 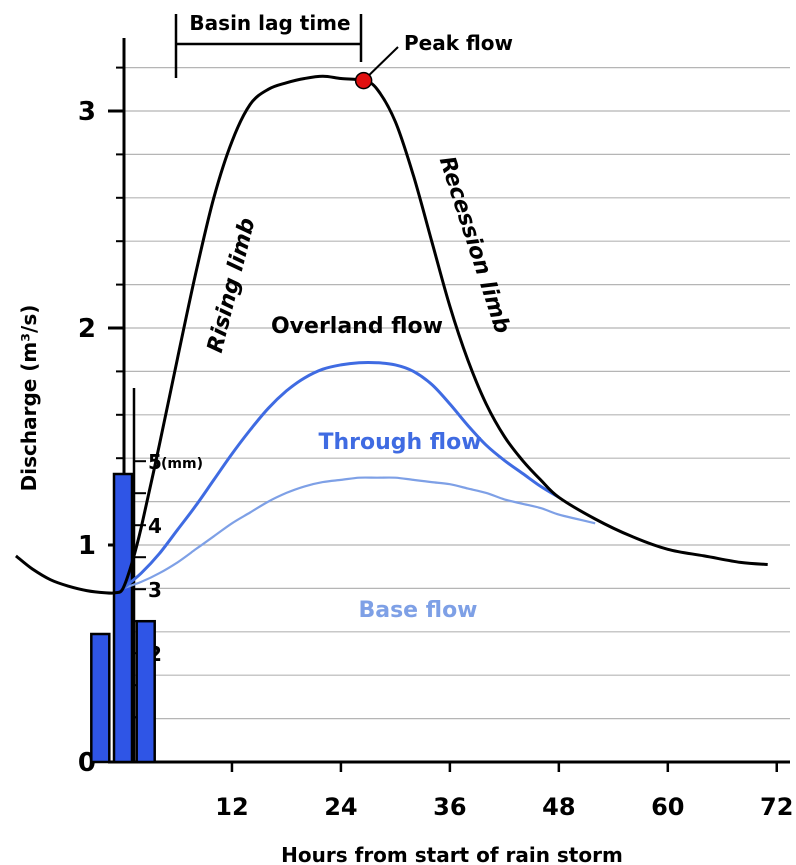 I want to click on rainfall-unit-label: (mm), so click(x=182, y=464).